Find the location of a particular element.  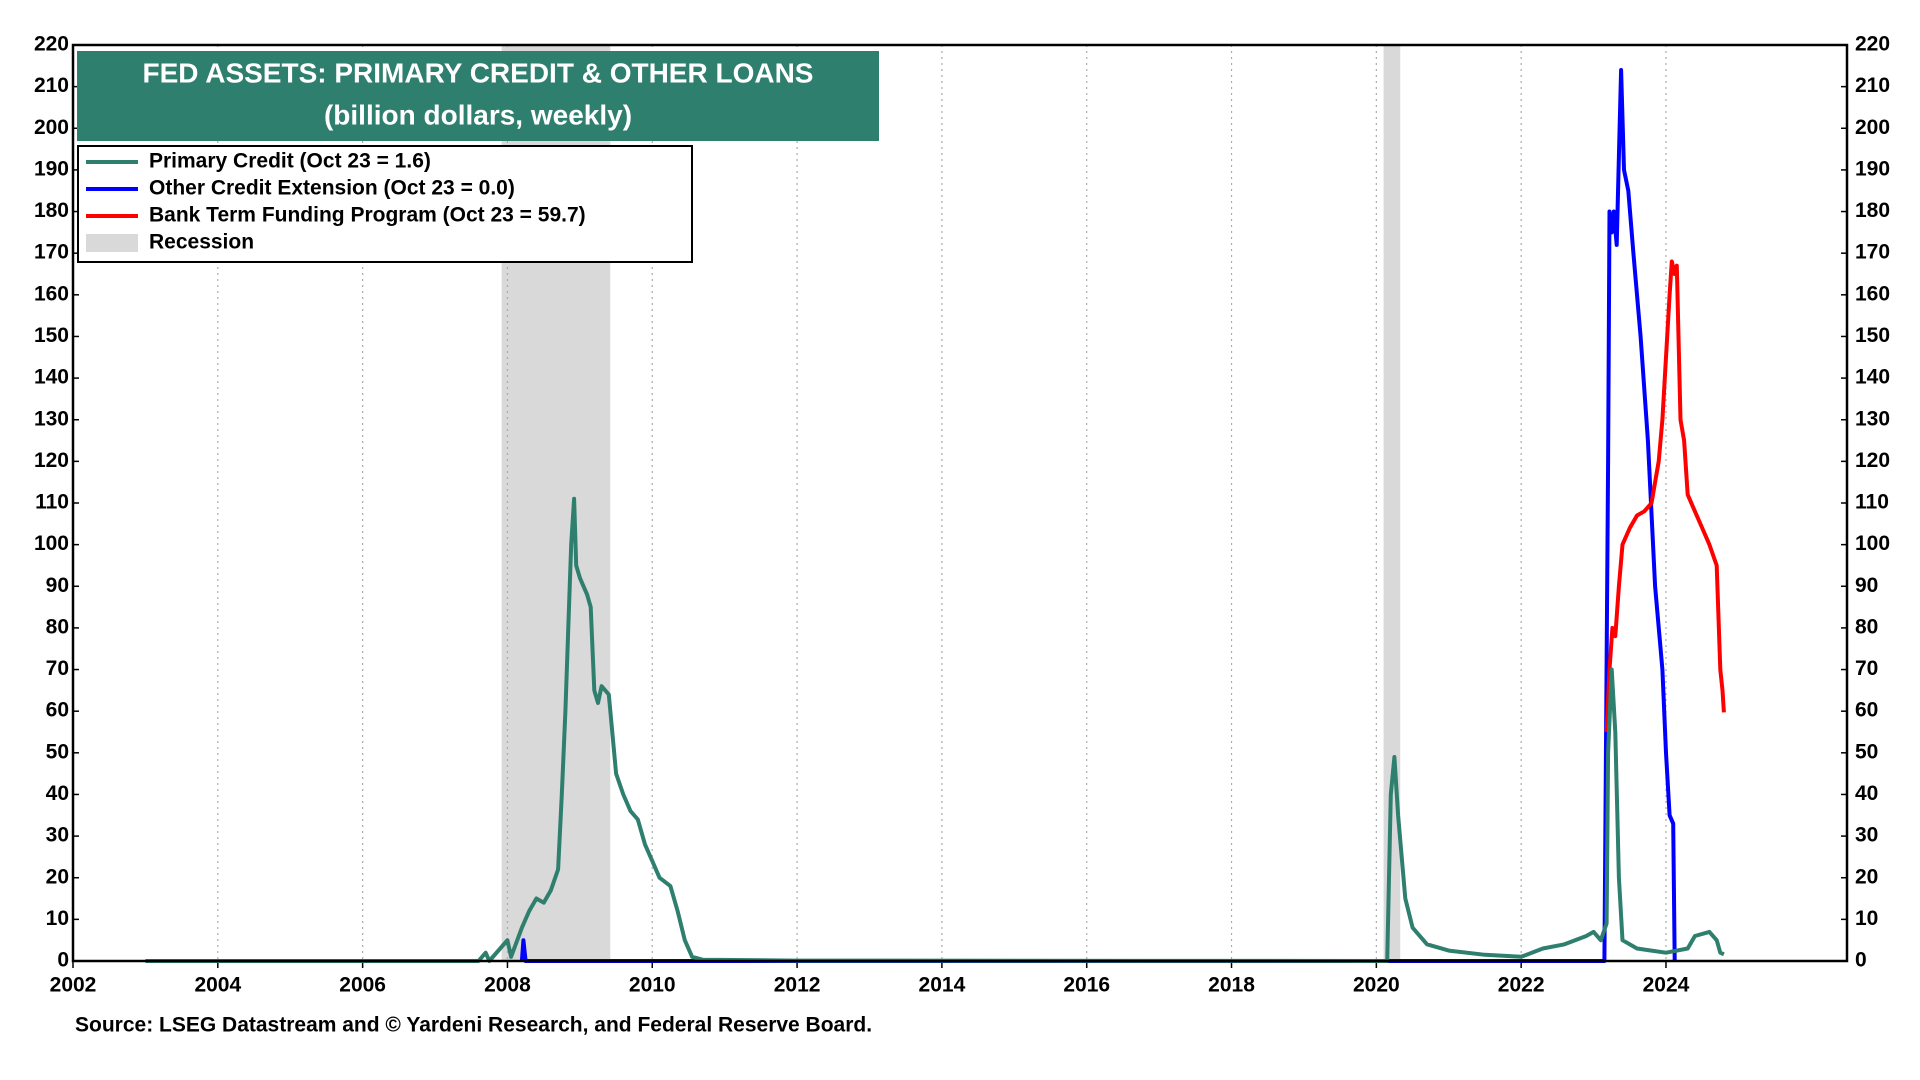

recession-band is located at coordinates (1392, 503).